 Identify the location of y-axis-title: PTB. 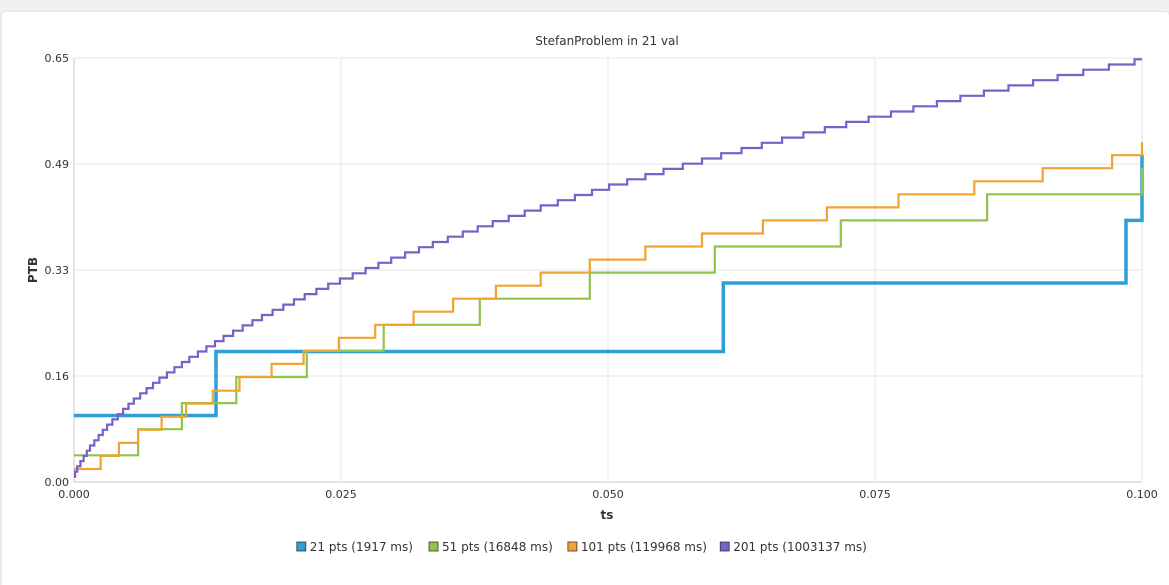
(33, 270).